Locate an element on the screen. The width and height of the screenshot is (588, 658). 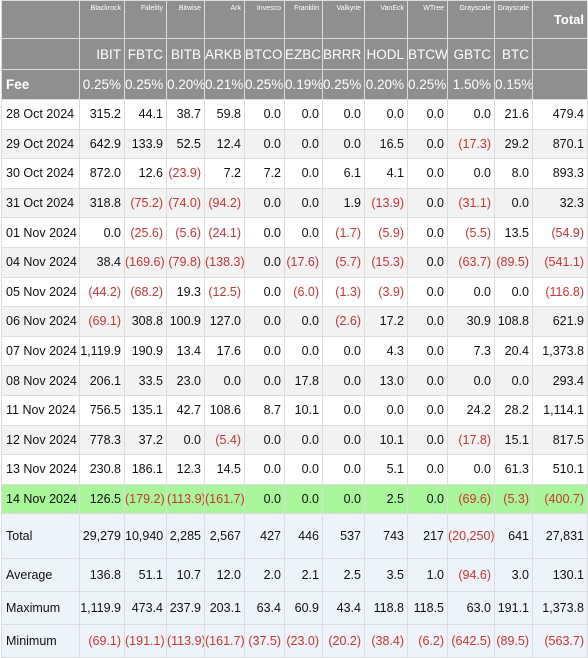
table-row-value-cell: 61.3 is located at coordinates (513, 469).